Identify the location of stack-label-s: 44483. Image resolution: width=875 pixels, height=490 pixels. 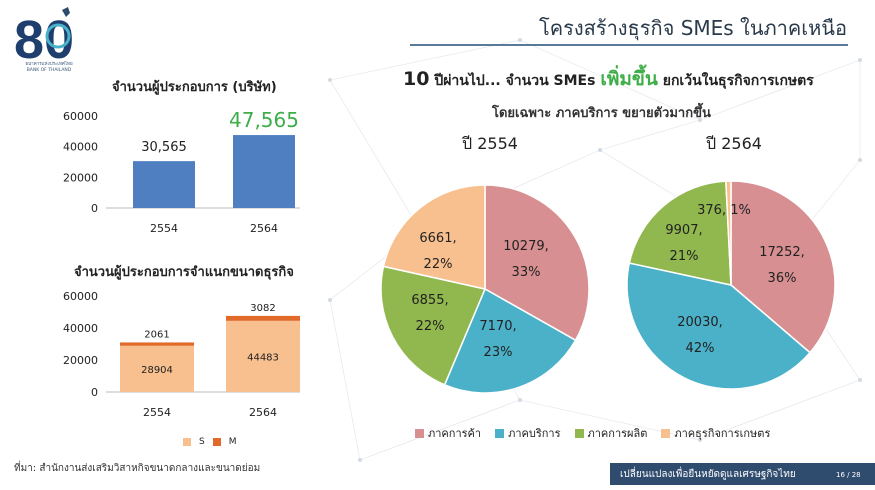
(263, 357).